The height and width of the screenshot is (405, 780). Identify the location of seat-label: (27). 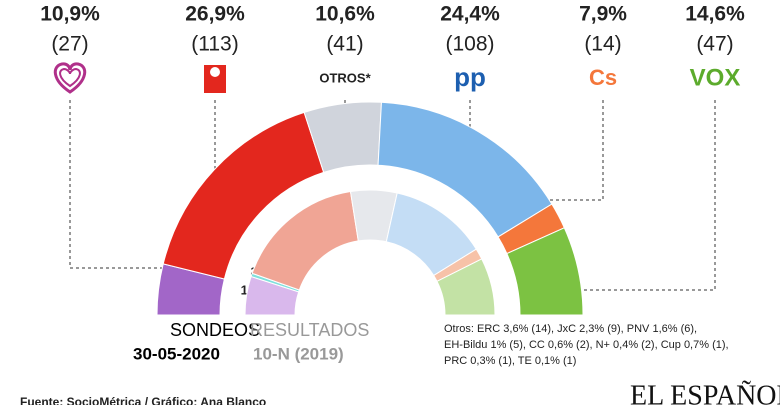
(69, 44).